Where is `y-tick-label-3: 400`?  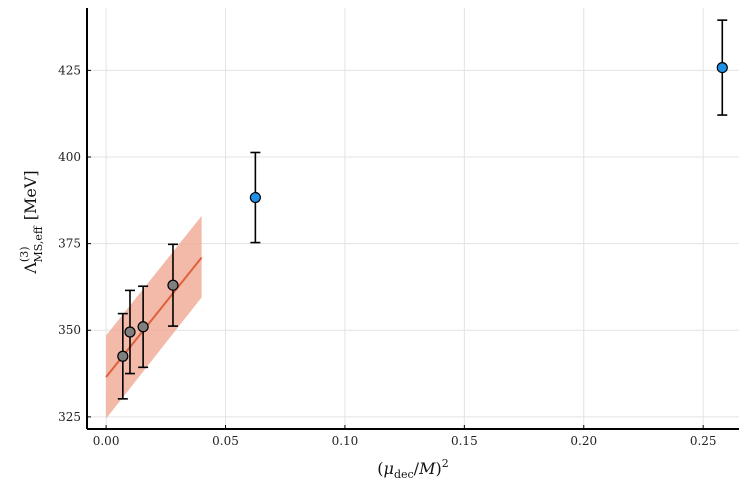
y-tick-label-3: 400 is located at coordinates (69, 157).